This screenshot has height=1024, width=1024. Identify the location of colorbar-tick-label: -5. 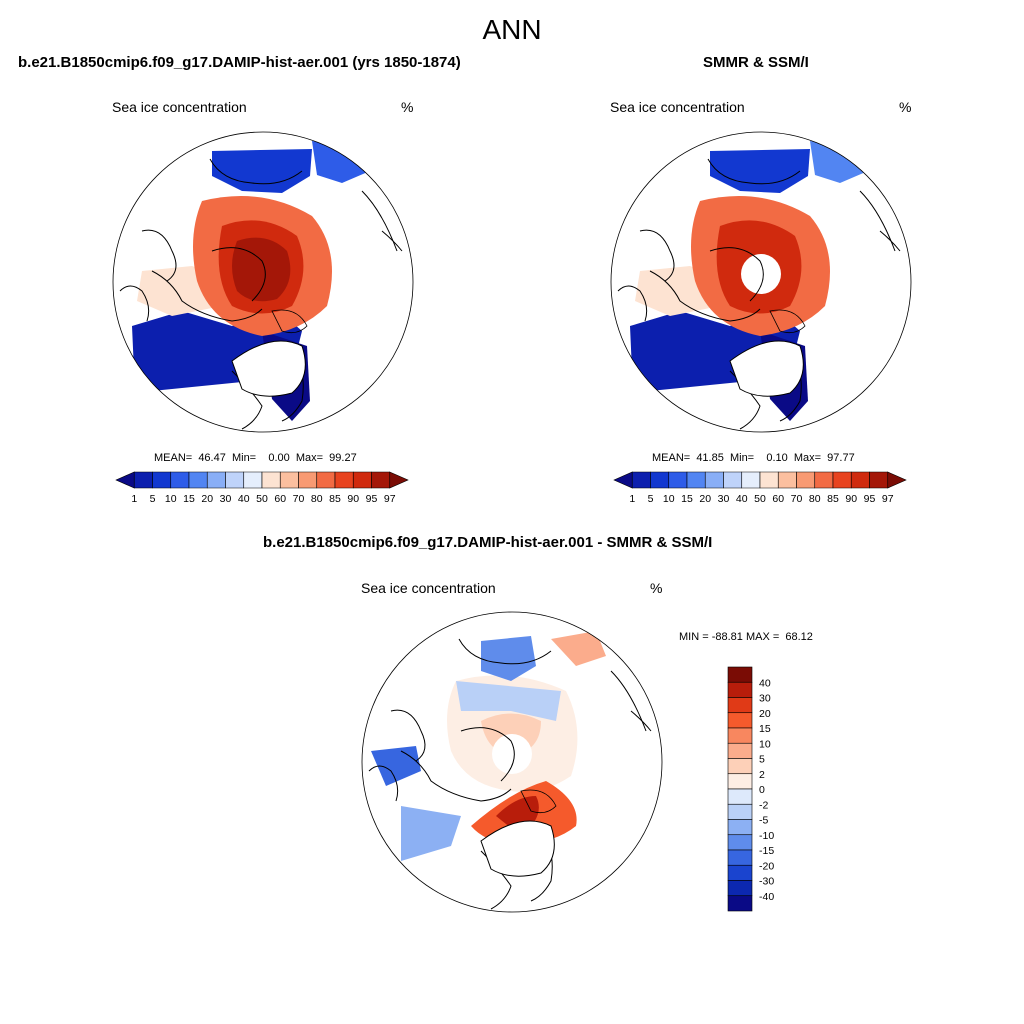
(763, 821).